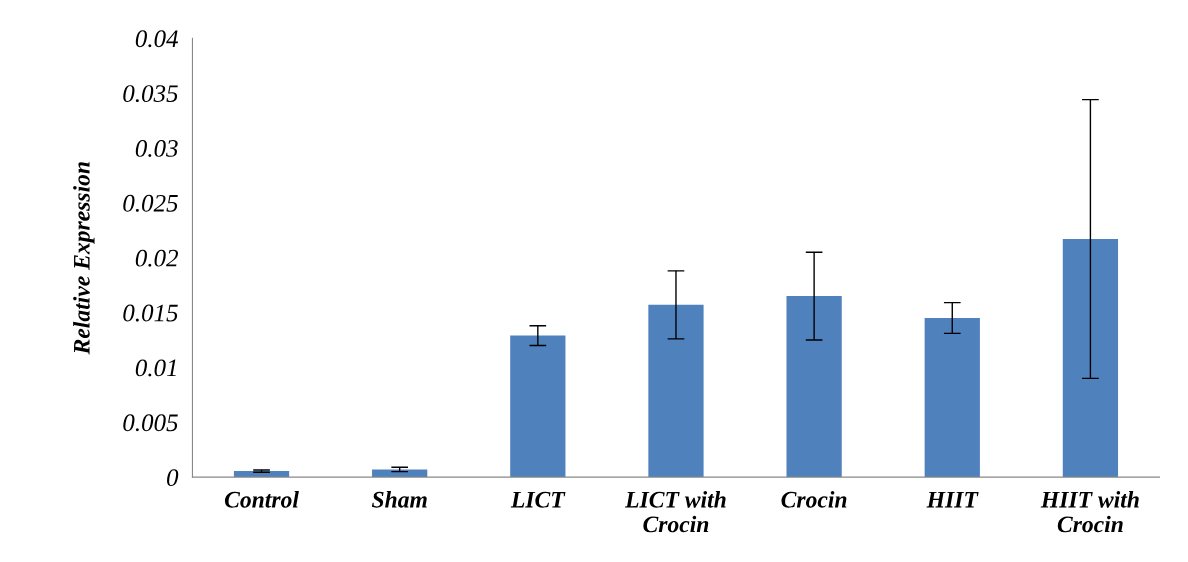 The image size is (1188, 562). What do you see at coordinates (1089, 512) in the screenshot?
I see `x-tick-label: HIIT with Crocin` at bounding box center [1089, 512].